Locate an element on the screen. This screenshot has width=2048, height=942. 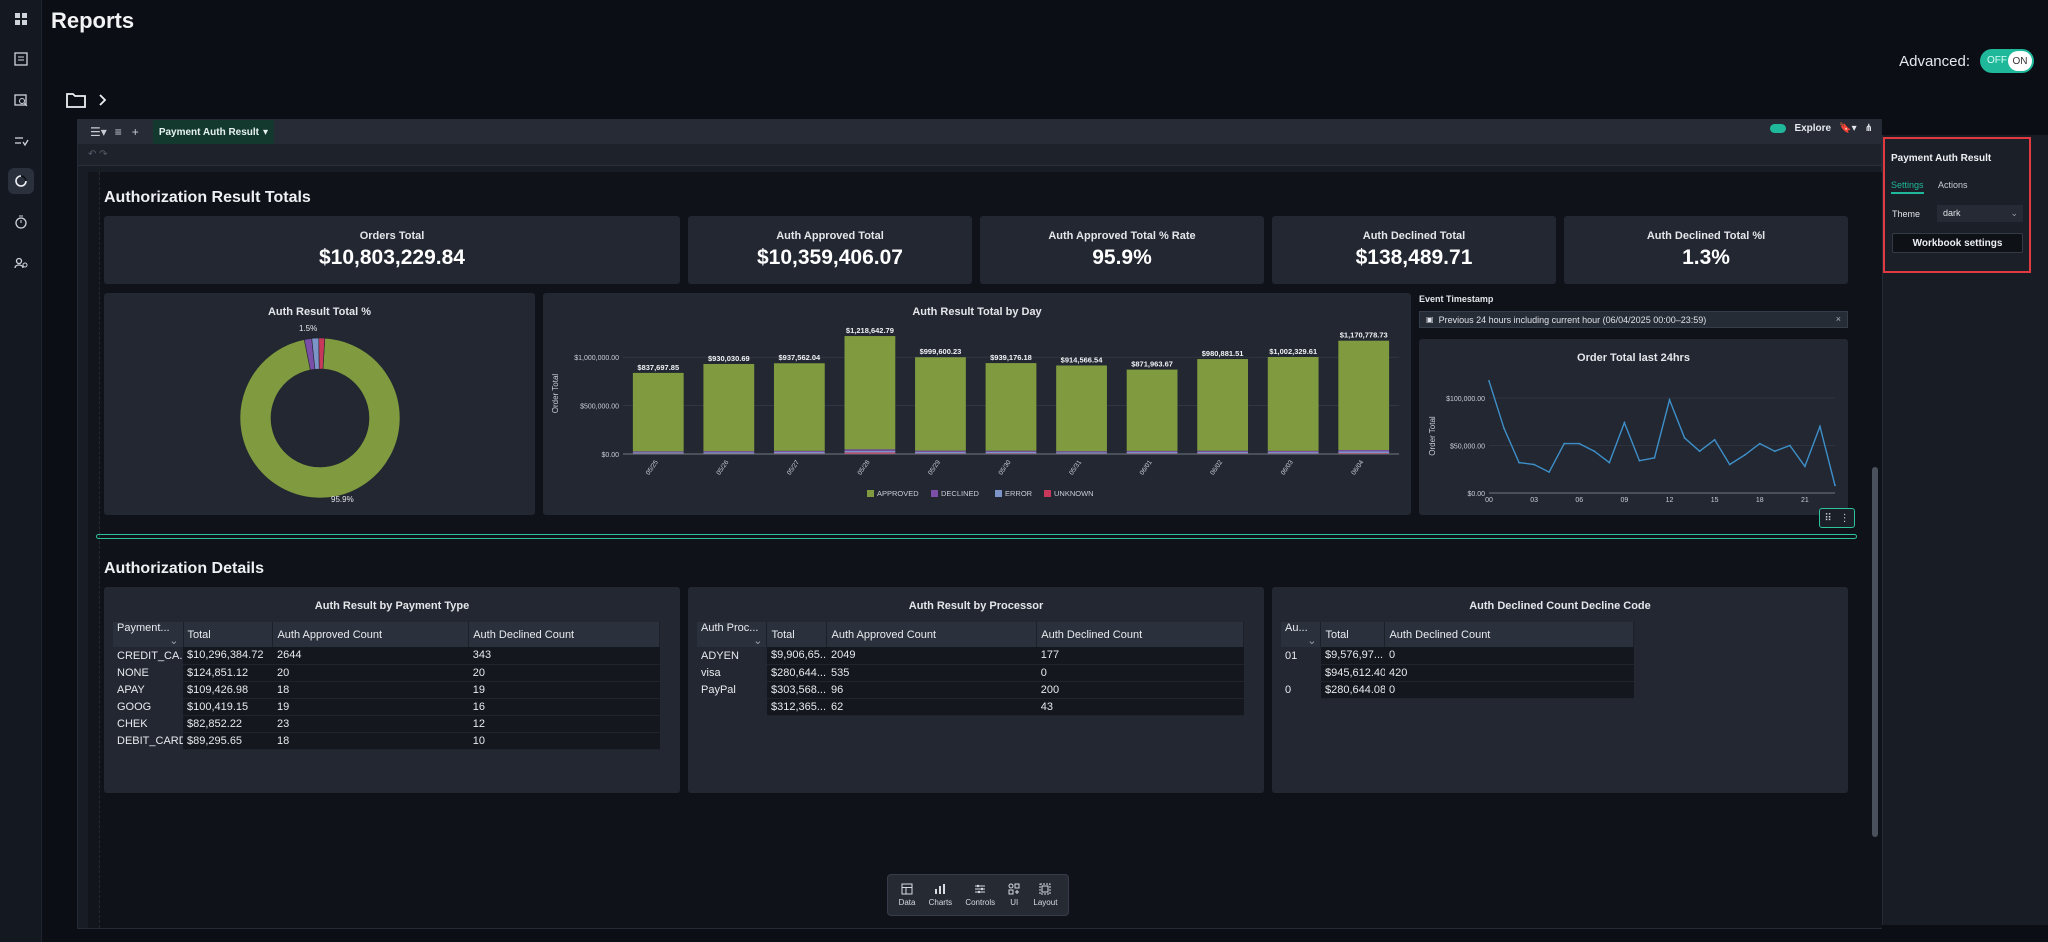
theme-select: dark ⌄ is located at coordinates (1980, 213).